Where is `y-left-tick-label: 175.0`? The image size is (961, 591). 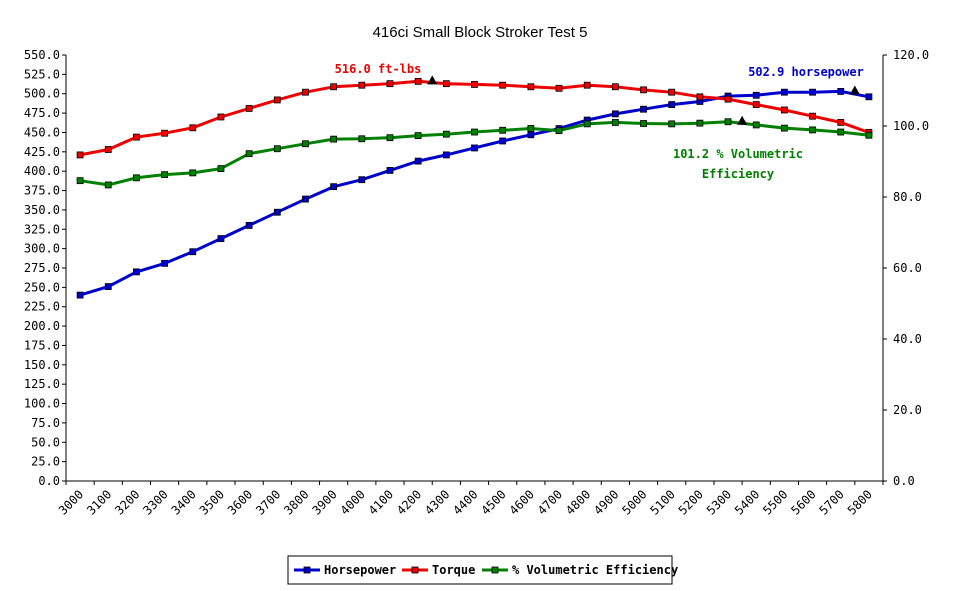 y-left-tick-label: 175.0 is located at coordinates (42, 345).